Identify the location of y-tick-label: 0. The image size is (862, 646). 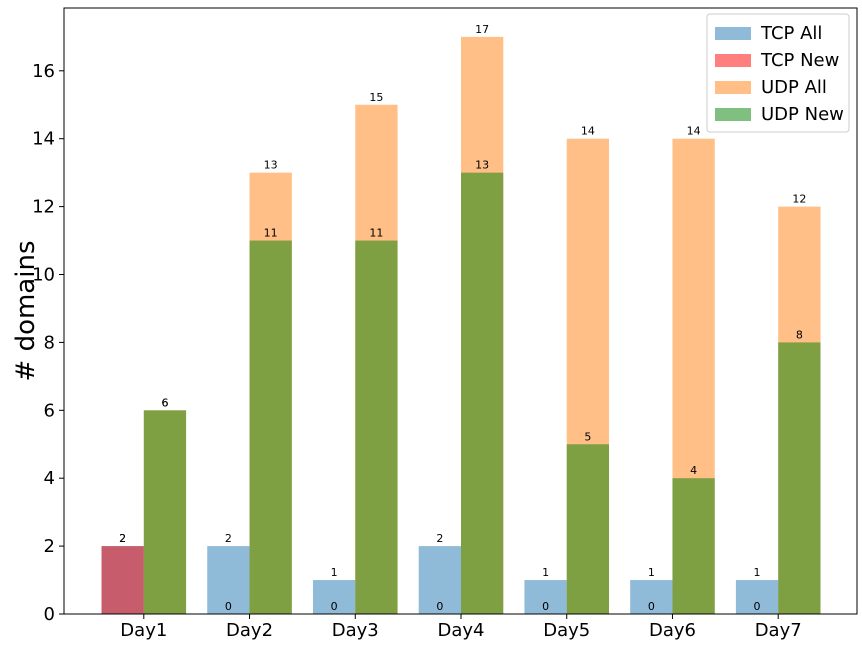
(49, 614).